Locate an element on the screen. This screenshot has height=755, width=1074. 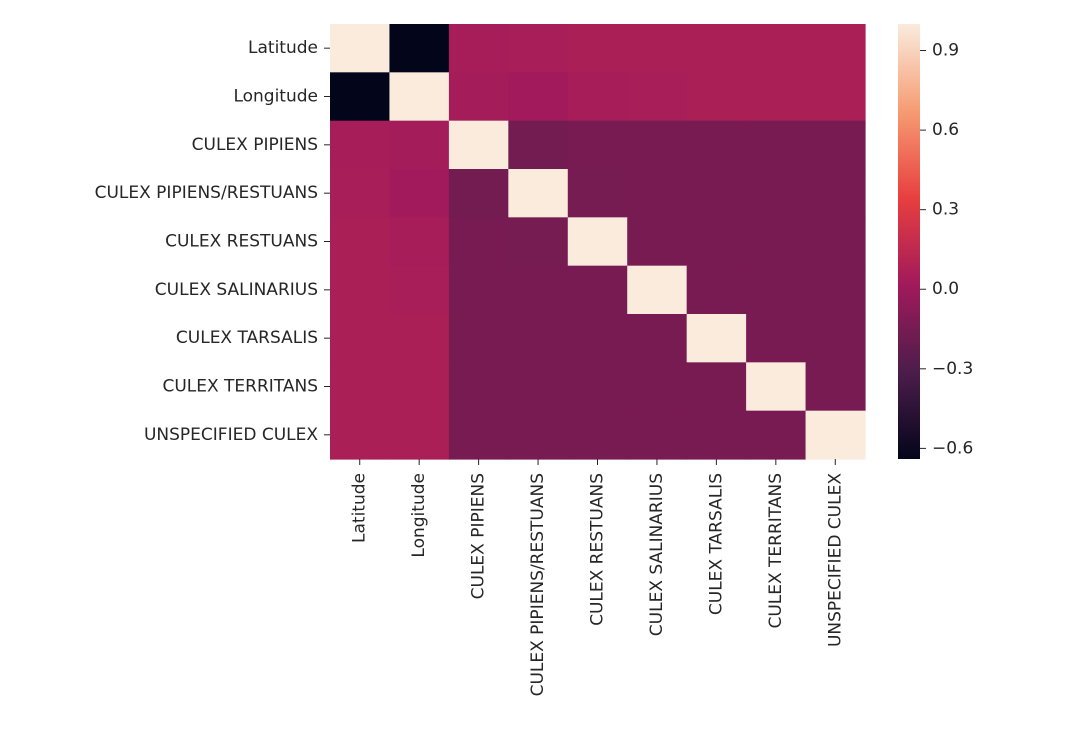
heatmap-cell-culex-salinarius-x-culex-pipiens-restuans is located at coordinates (538, 290).